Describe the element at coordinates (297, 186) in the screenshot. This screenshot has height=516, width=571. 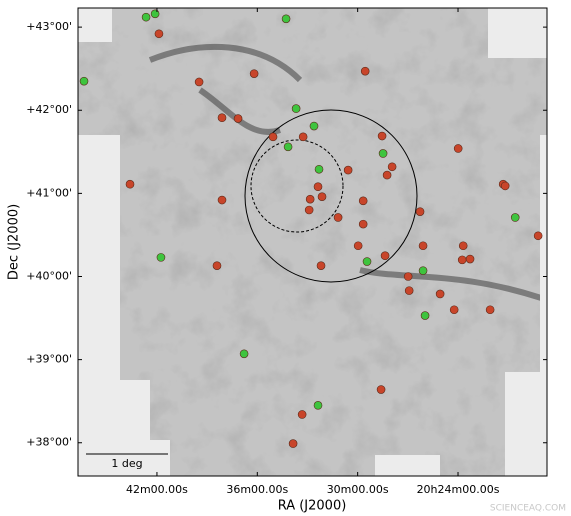
I see `region-circle-dashed` at that location.